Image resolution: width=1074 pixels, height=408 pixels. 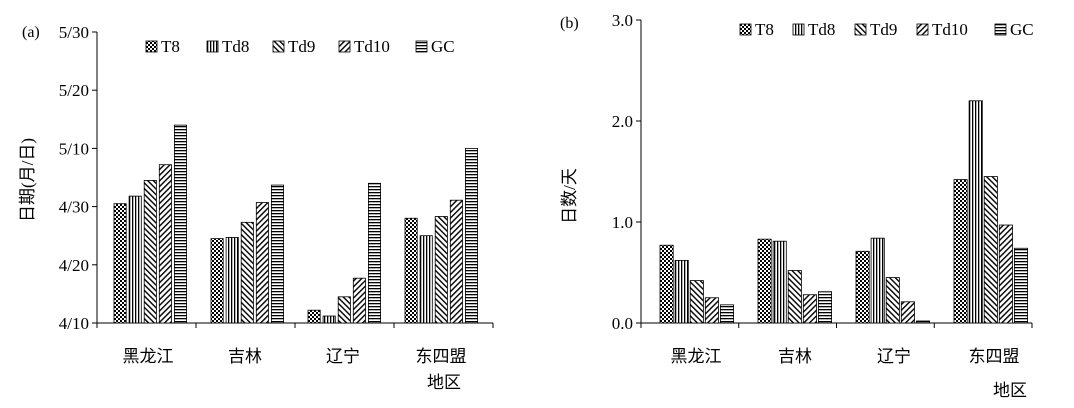 I want to click on y-tick-label-b: 1.0, so click(x=622, y=222).